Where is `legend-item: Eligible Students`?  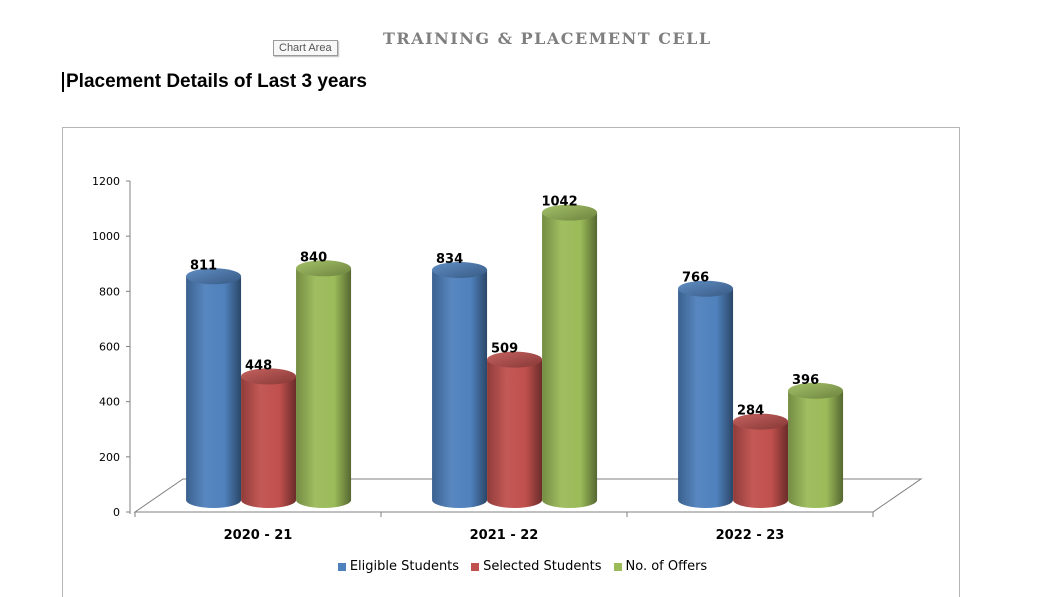
legend-item: Eligible Students is located at coordinates (398, 566).